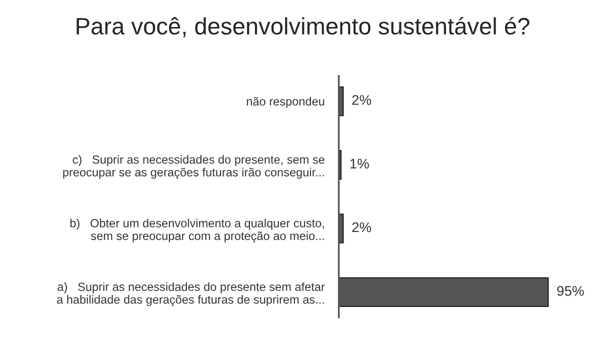  Describe the element at coordinates (285, 102) in the screenshot. I see `y-tick-label: não respondeu` at that location.